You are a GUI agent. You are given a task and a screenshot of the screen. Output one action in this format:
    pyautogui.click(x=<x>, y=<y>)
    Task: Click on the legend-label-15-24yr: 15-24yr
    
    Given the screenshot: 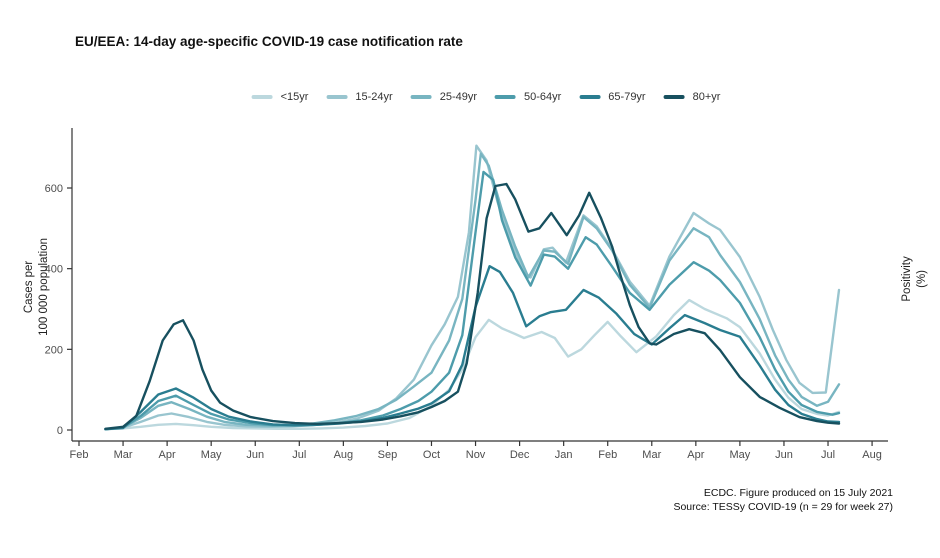 What is the action you would take?
    pyautogui.click(x=374, y=97)
    